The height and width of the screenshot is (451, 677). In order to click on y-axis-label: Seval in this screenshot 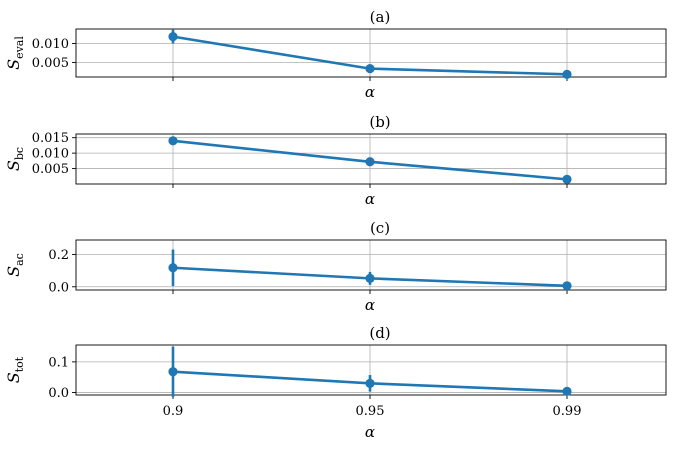, I will do `click(15, 53)`.